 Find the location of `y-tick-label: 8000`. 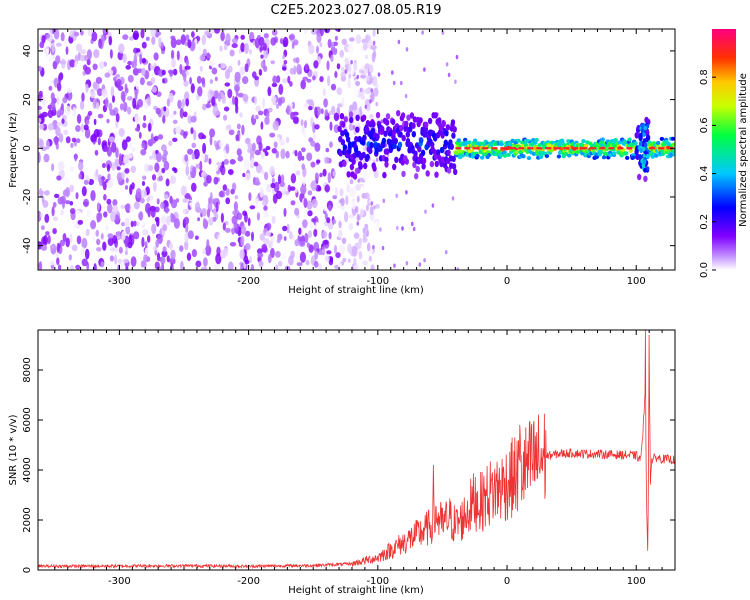

y-tick-label: 8000 is located at coordinates (27, 369).